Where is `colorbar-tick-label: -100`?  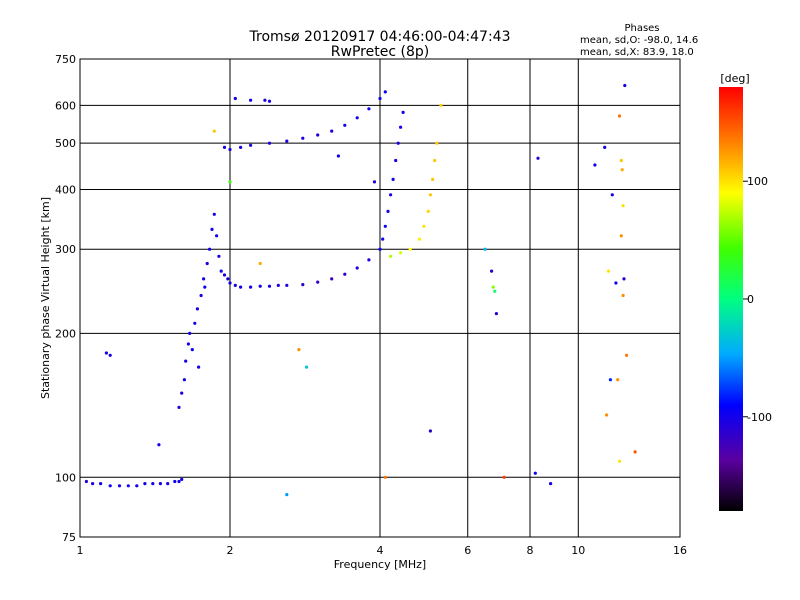 colorbar-tick-label: -100 is located at coordinates (759, 417).